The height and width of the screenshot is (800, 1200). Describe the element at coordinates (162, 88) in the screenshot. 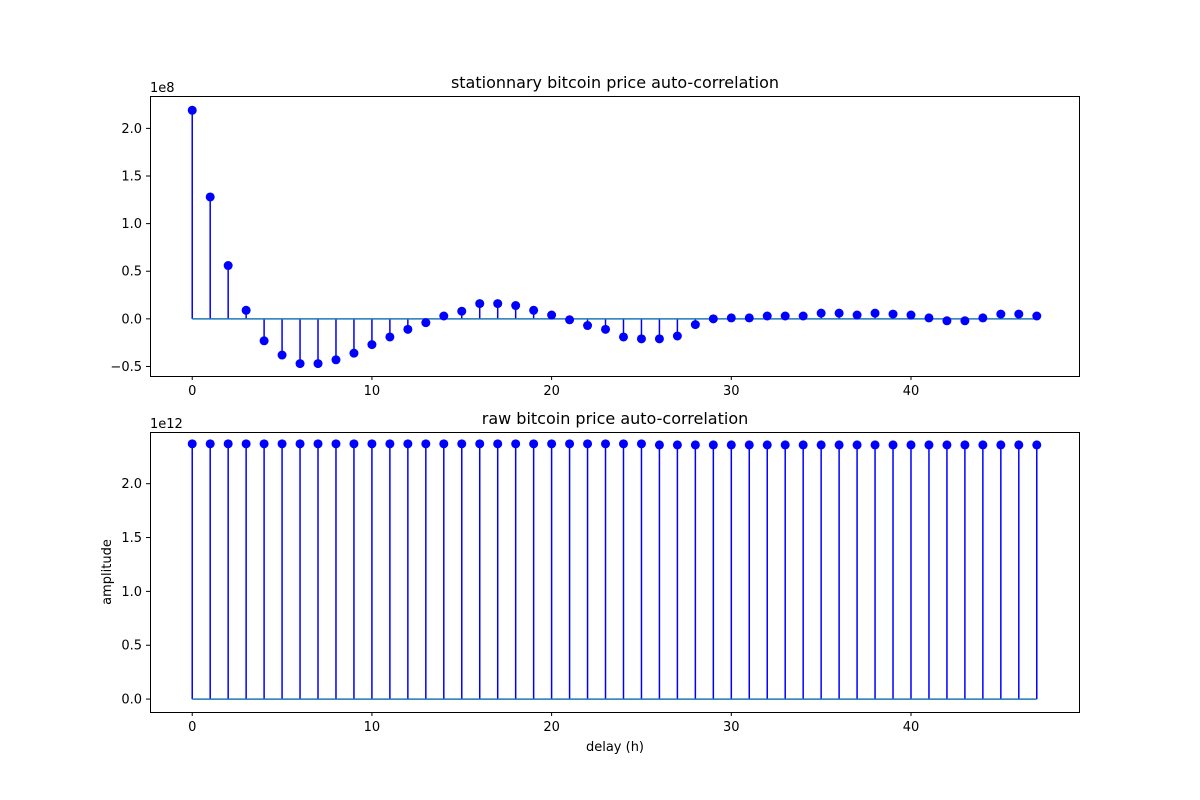

I see `y-offset-label: 1e8` at that location.